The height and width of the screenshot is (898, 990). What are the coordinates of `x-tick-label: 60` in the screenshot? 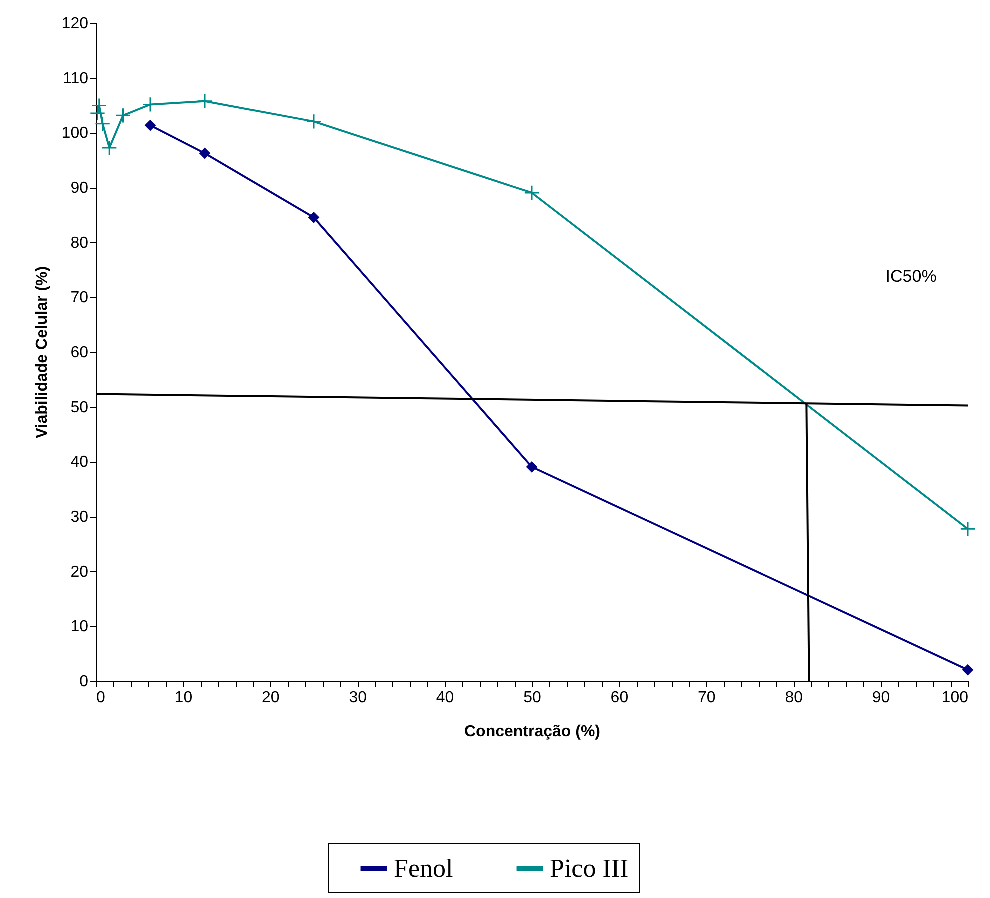 It's located at (619, 698).